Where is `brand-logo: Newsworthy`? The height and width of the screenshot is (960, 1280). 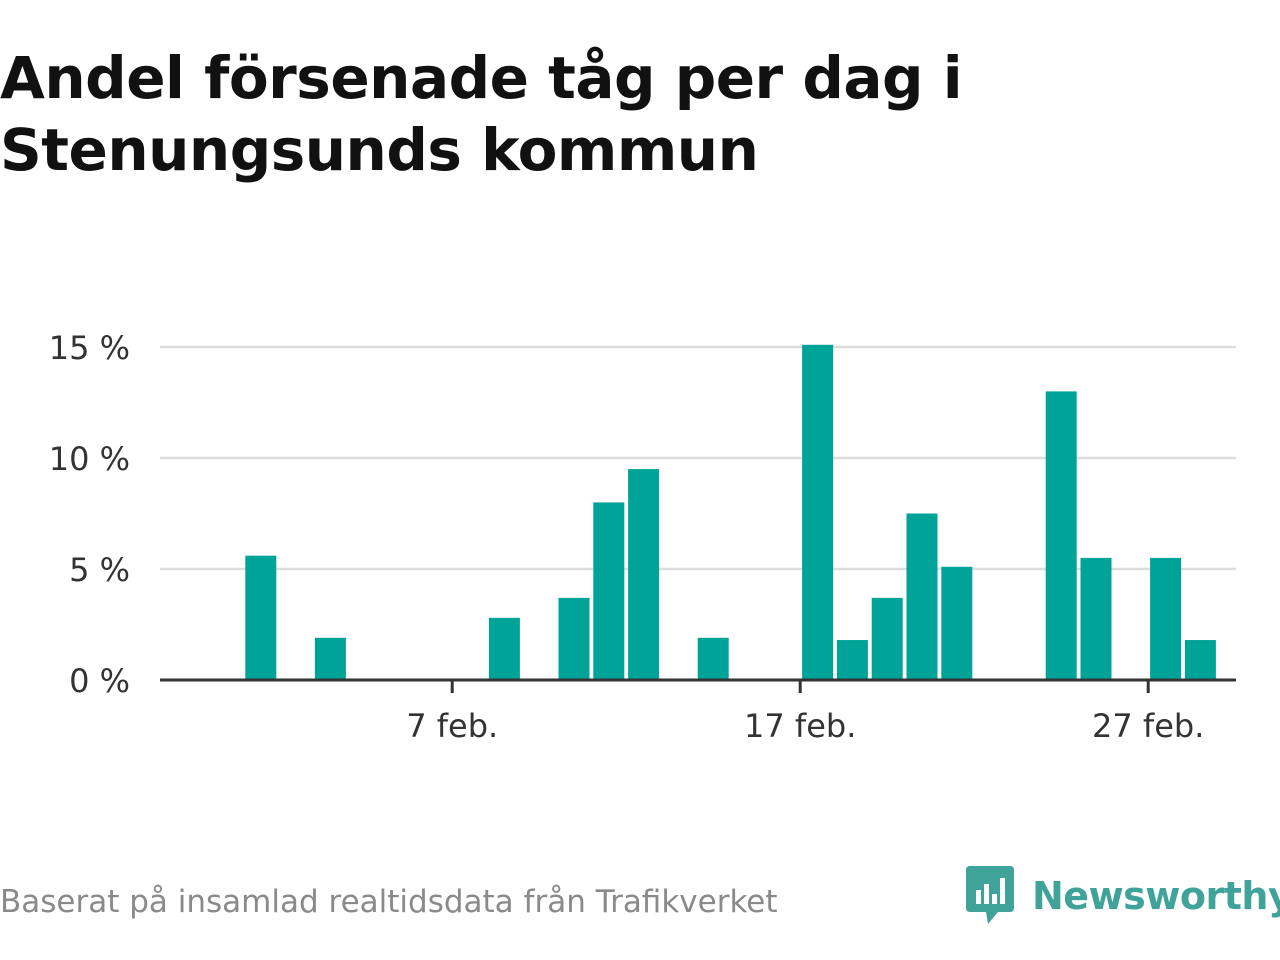 brand-logo: Newsworthy is located at coordinates (1122, 896).